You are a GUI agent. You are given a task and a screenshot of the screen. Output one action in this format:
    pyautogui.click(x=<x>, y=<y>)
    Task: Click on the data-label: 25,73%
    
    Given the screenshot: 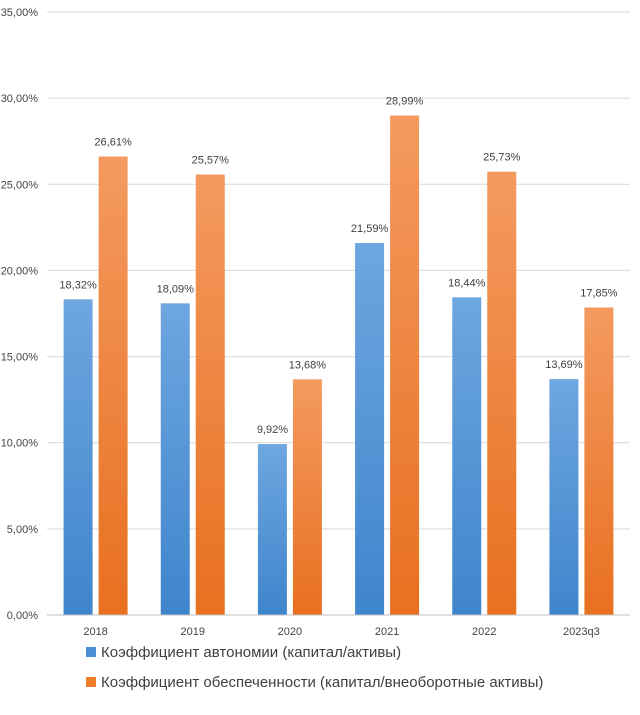 What is the action you would take?
    pyautogui.click(x=502, y=158)
    